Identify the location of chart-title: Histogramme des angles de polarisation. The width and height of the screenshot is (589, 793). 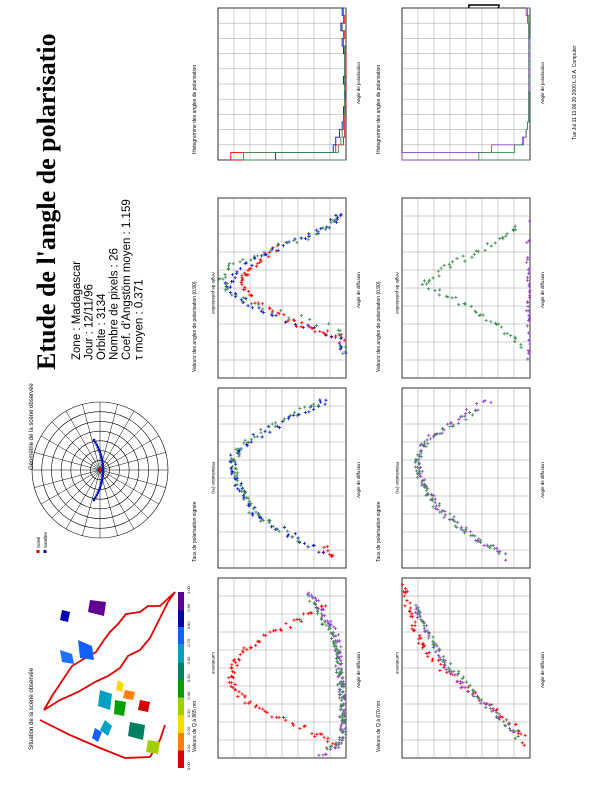
(379, 109).